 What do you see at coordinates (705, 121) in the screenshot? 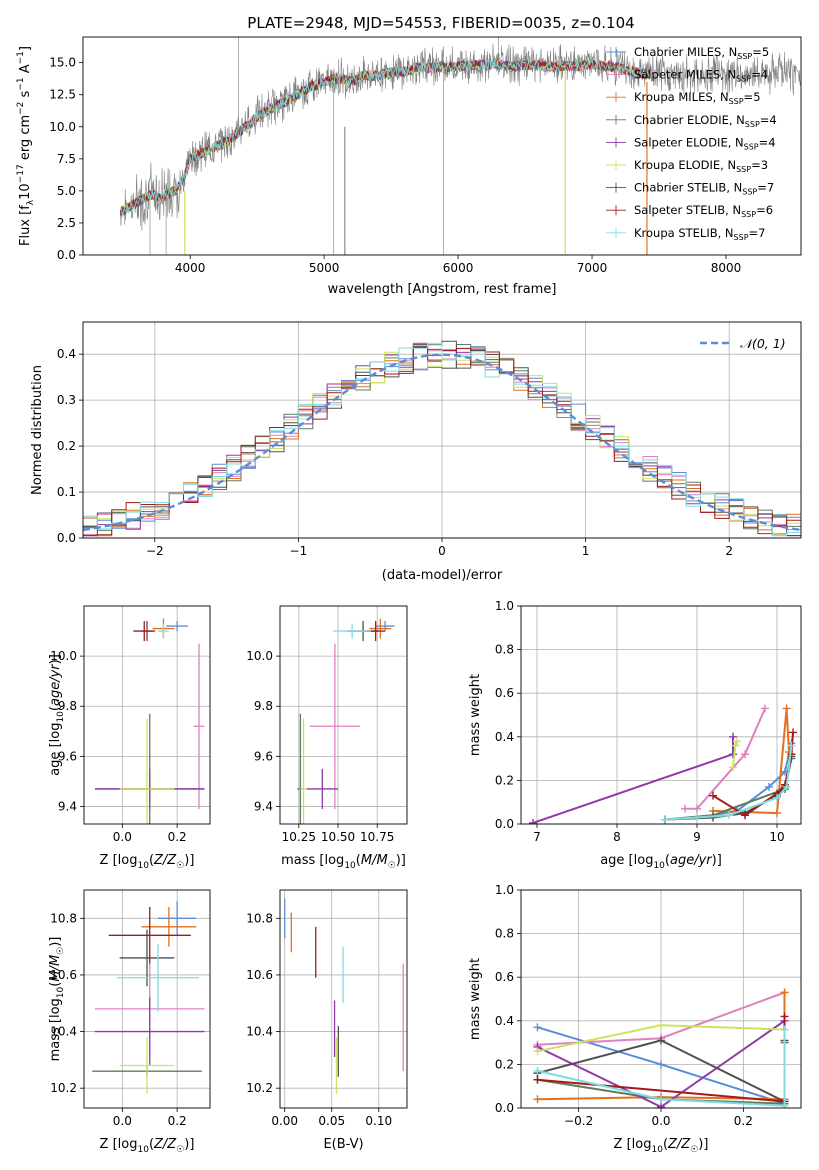
I see `legend-label: Chabrier ELODIE, NSSP=4` at bounding box center [705, 121].